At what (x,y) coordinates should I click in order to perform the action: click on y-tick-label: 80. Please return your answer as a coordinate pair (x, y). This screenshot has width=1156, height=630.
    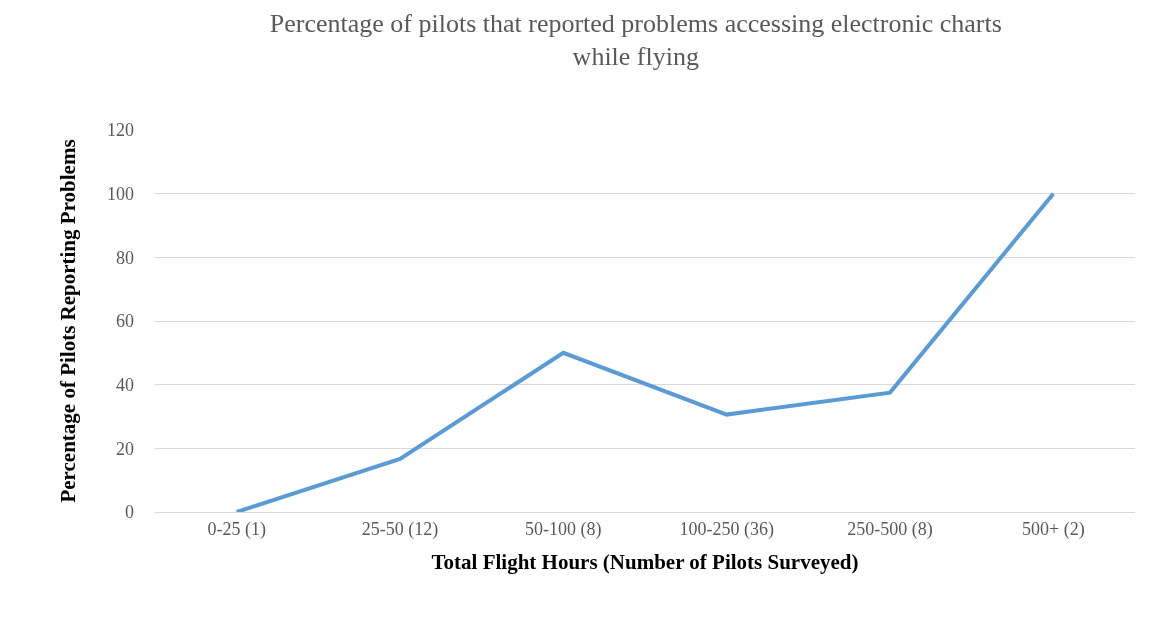
    Looking at the image, I should click on (125, 257).